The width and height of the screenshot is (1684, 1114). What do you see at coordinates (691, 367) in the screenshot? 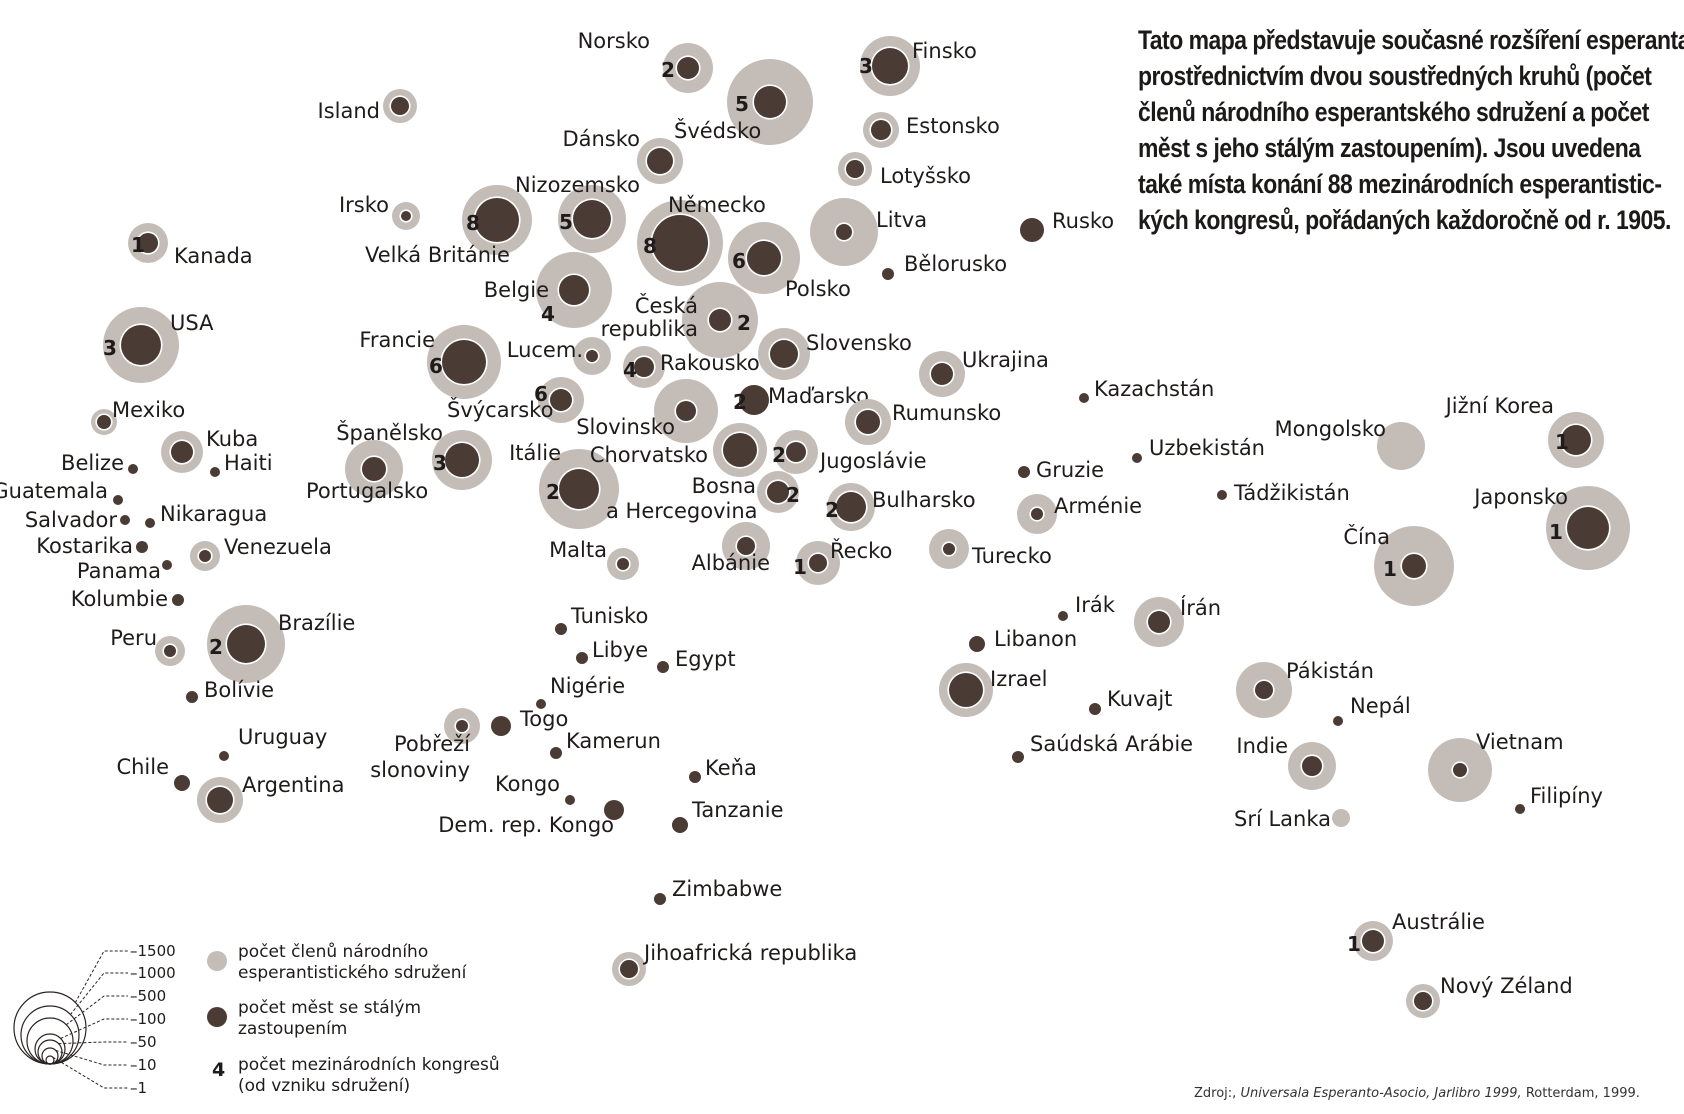
I see `country-rakousko: Rakousko 4` at bounding box center [691, 367].